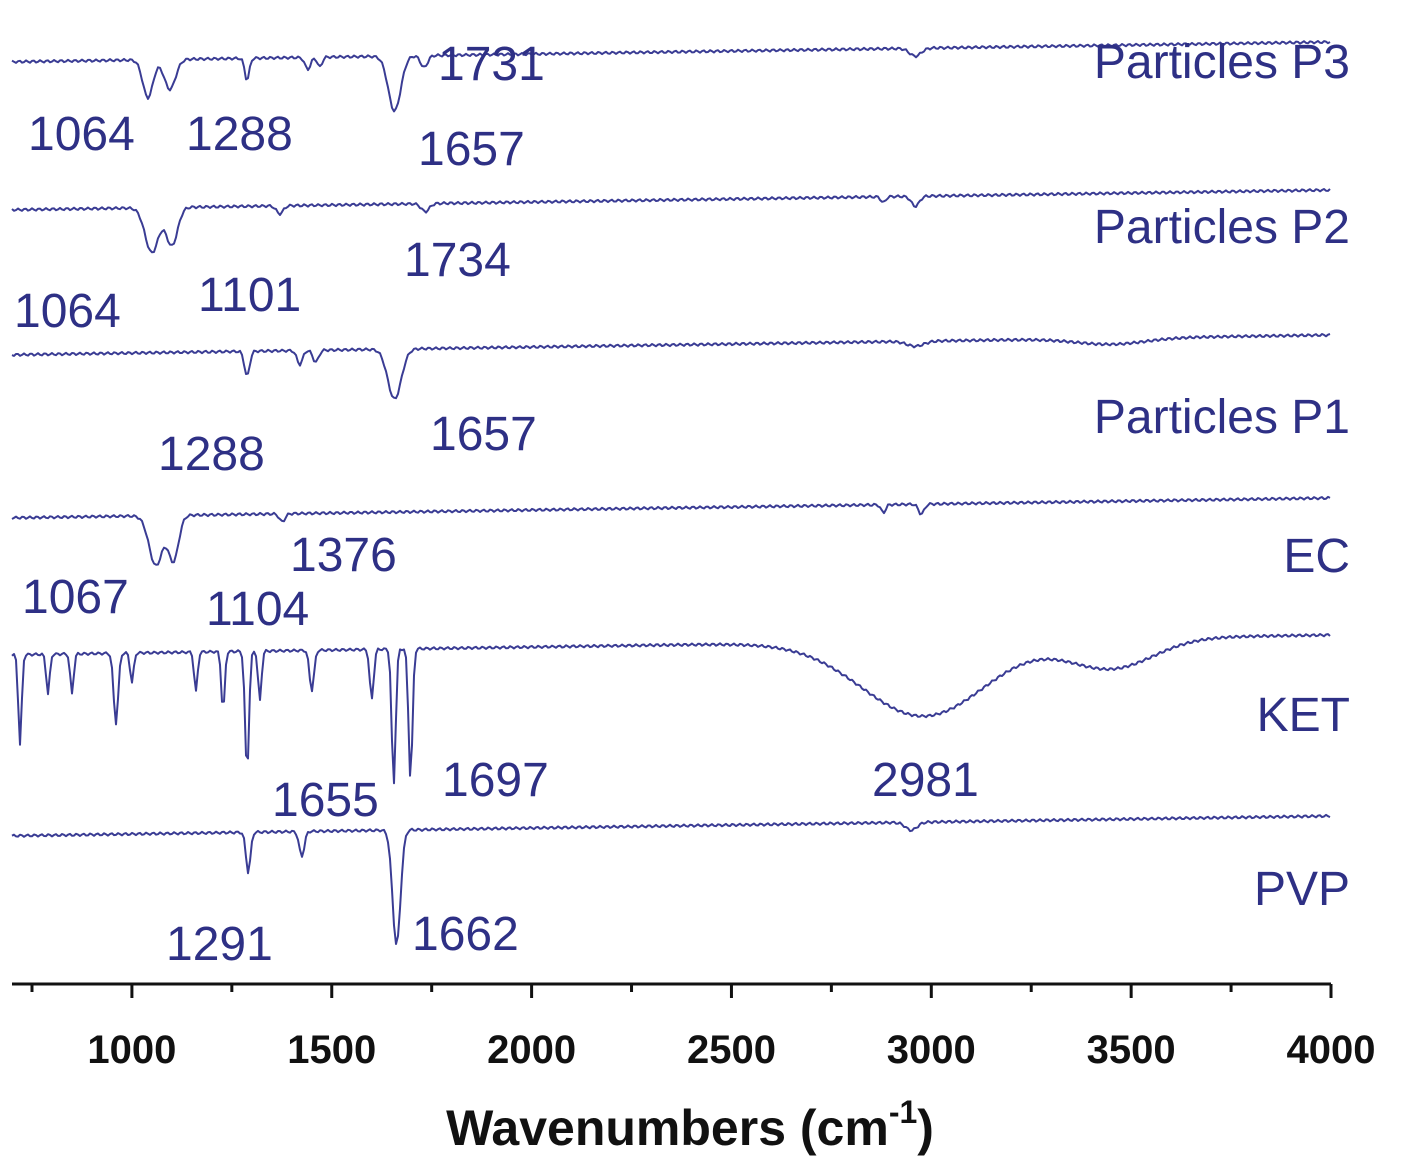 The image size is (1401, 1167). I want to click on peak-label: 1734, so click(457, 260).